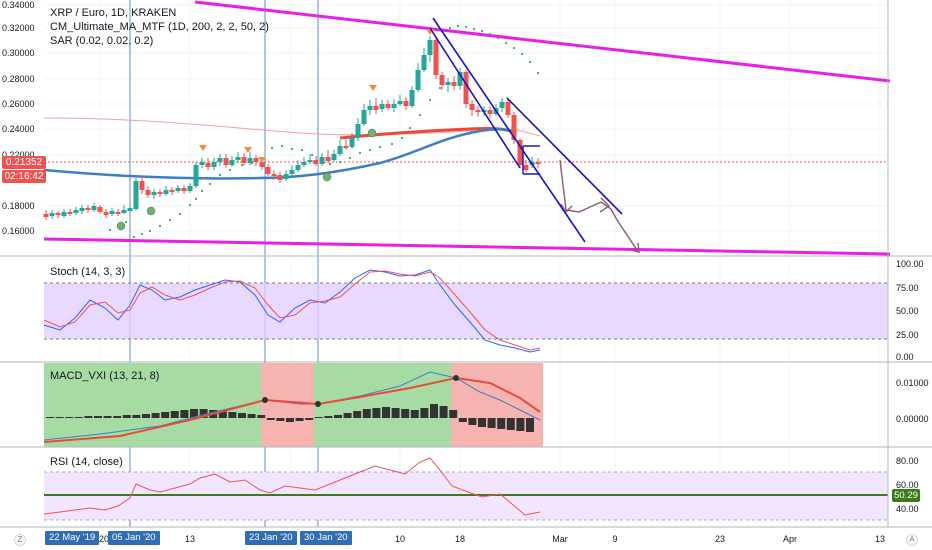 The width and height of the screenshot is (932, 550). Describe the element at coordinates (531, 160) in the screenshot. I see `consolidation-box` at that location.